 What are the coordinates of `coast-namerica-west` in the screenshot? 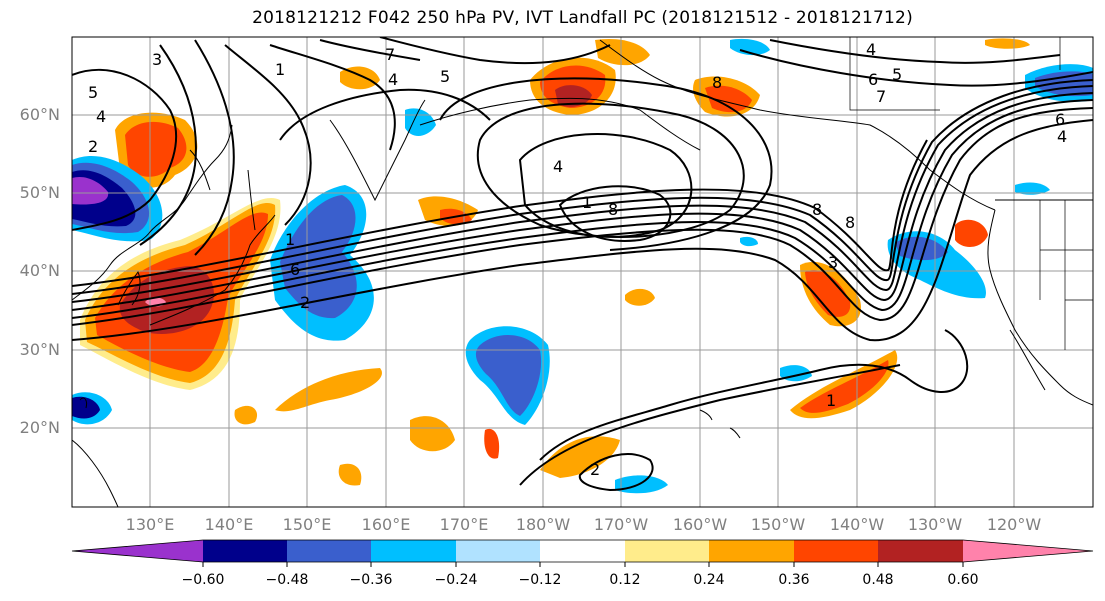 It's located at (1040, 307).